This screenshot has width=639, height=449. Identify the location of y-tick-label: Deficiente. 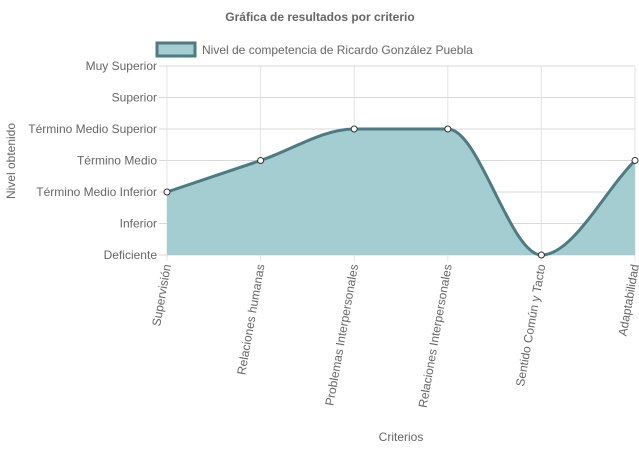
(131, 255).